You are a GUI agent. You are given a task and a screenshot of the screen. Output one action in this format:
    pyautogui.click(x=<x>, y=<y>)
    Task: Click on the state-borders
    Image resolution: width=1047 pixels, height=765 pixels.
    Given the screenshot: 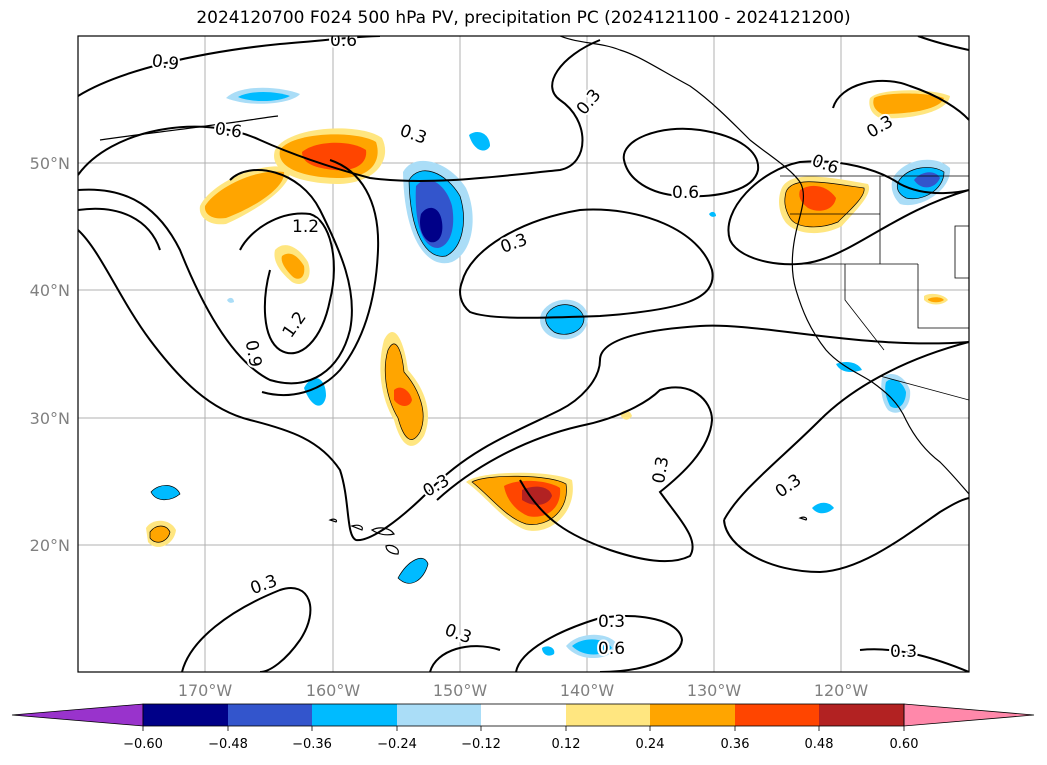 What is the action you would take?
    pyautogui.click(x=874, y=288)
    